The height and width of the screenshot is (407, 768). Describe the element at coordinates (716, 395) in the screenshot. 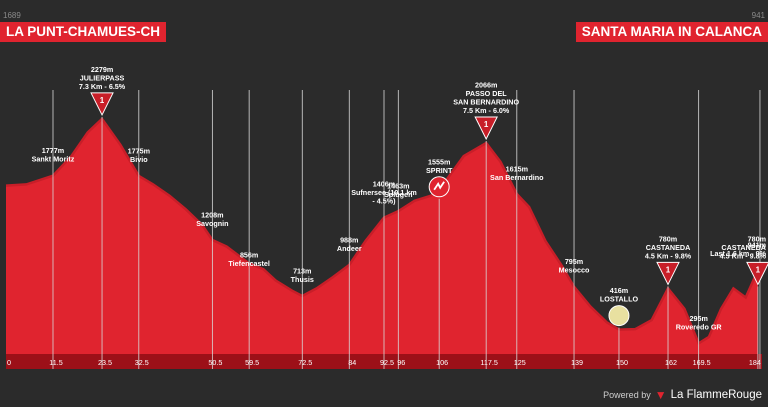

I see `brand-name: La FlammeRouge` at that location.